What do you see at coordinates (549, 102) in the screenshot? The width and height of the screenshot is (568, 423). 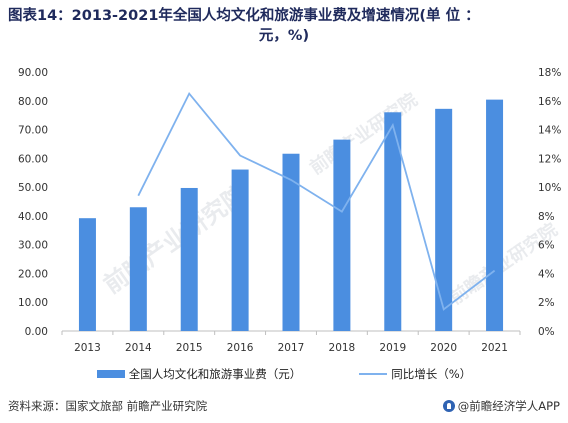 I see `y-right-tick-label: 16%` at bounding box center [549, 102].